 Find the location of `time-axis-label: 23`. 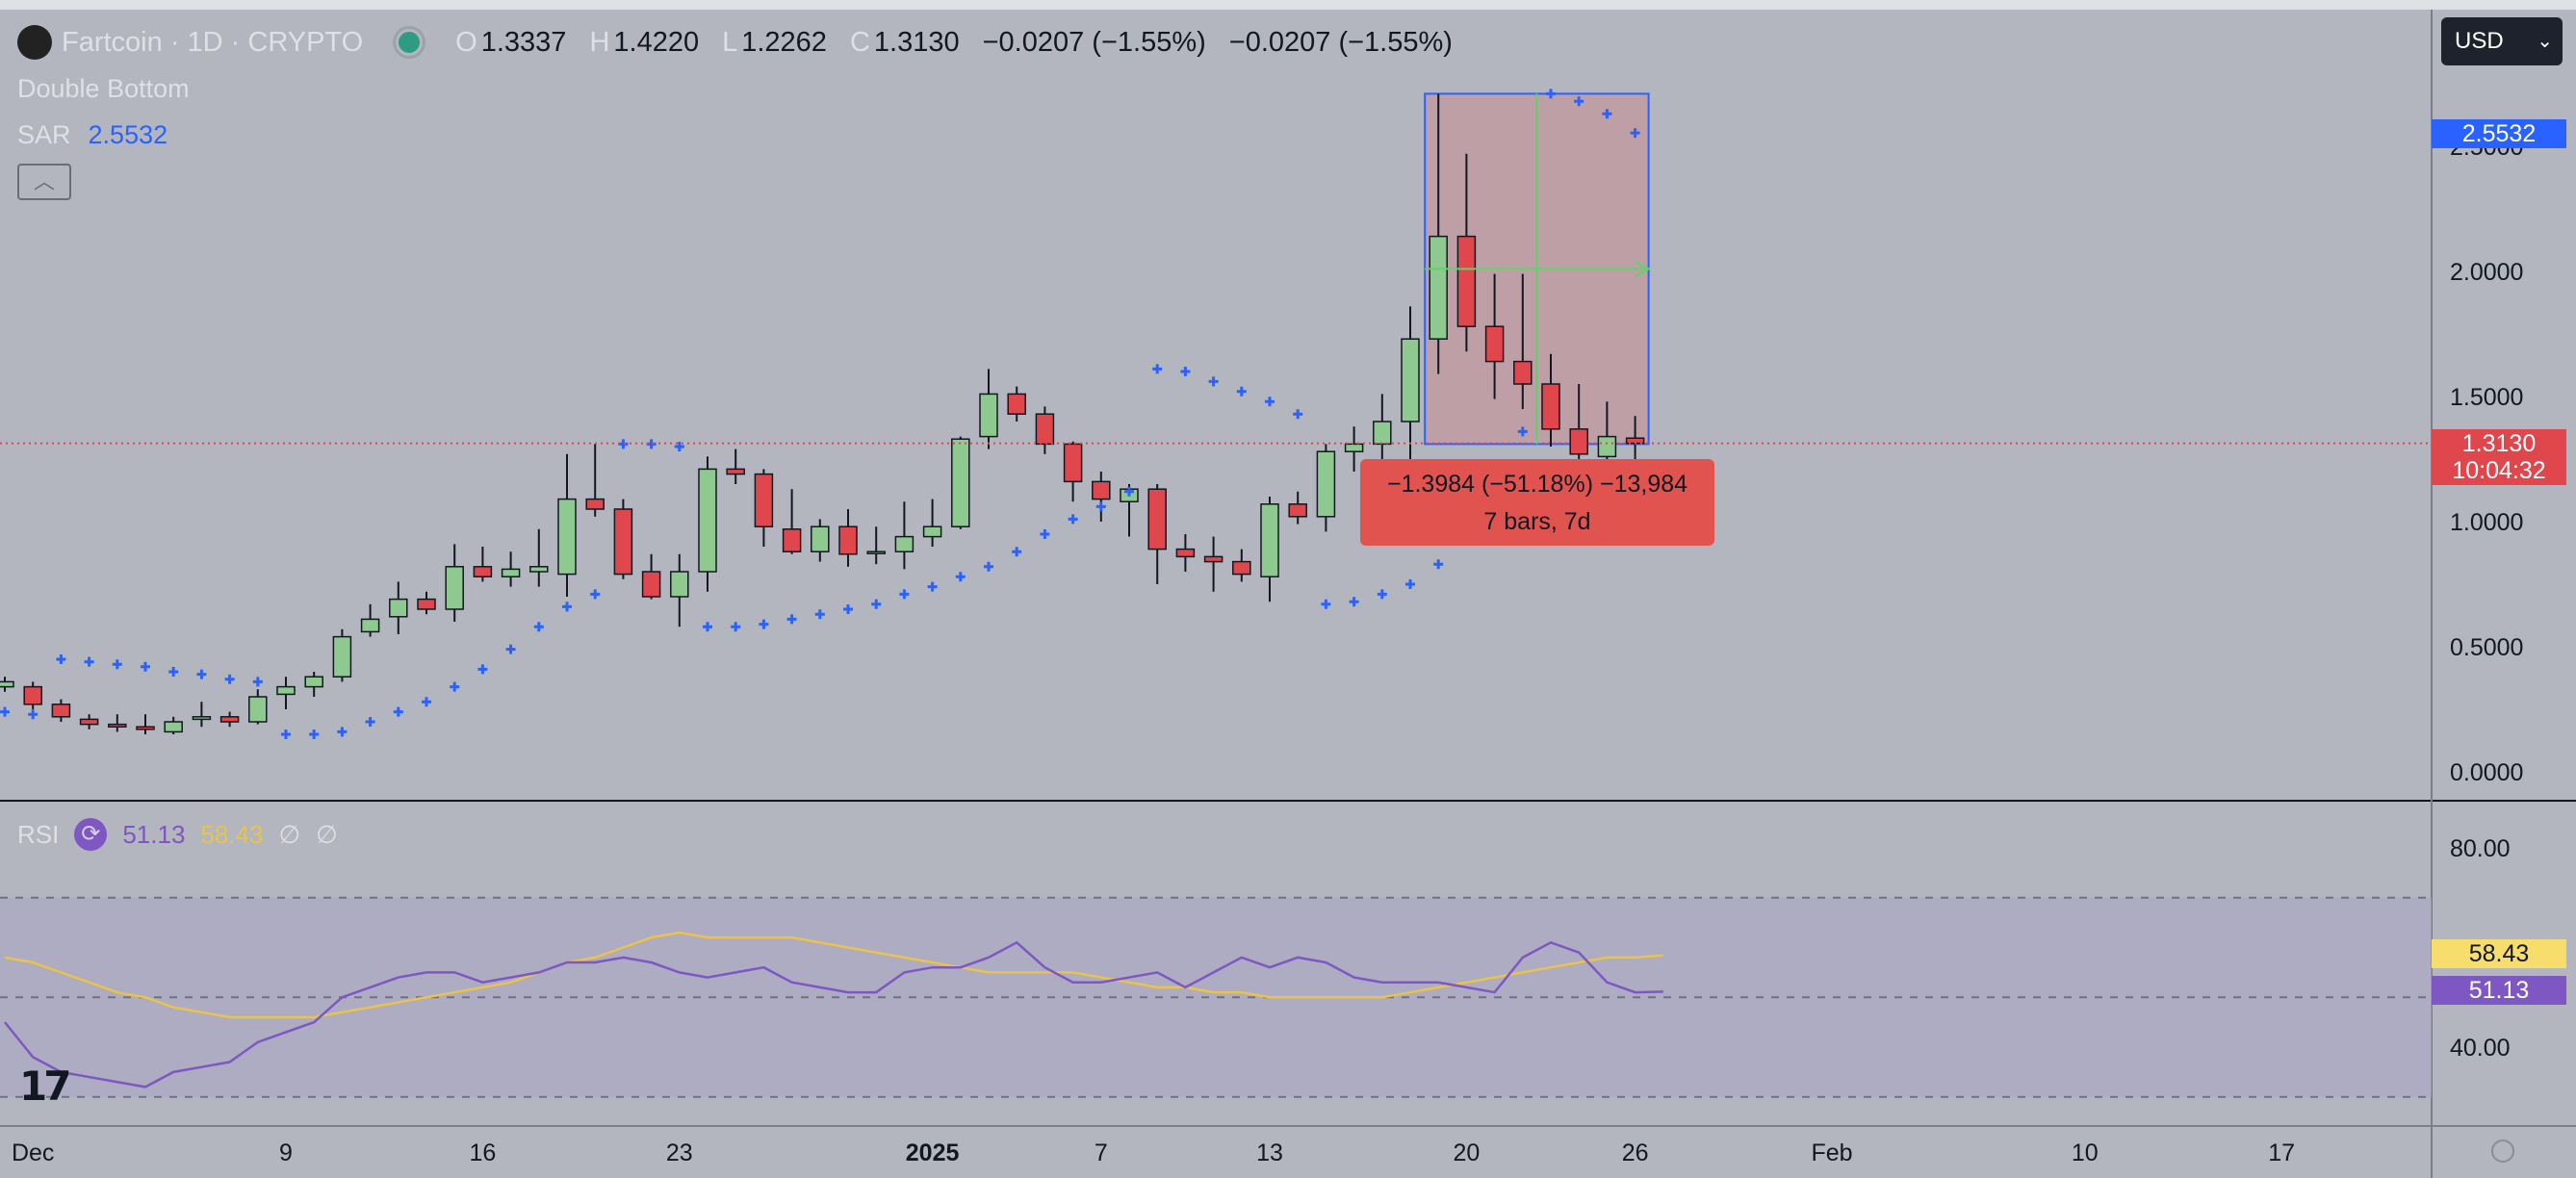

time-axis-label: 23 is located at coordinates (679, 1153).